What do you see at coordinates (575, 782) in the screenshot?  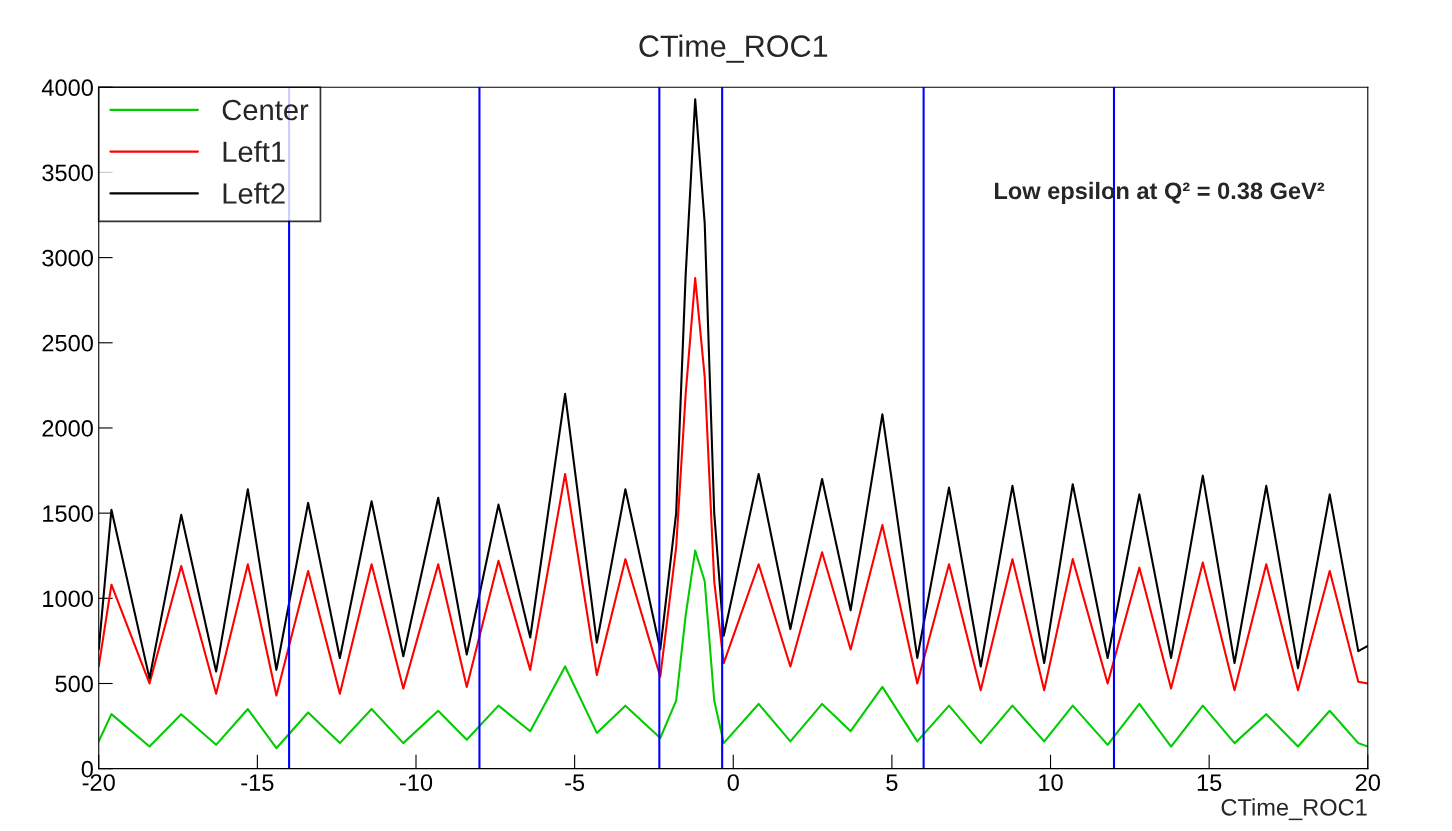 I see `x-tick-label: -5` at bounding box center [575, 782].